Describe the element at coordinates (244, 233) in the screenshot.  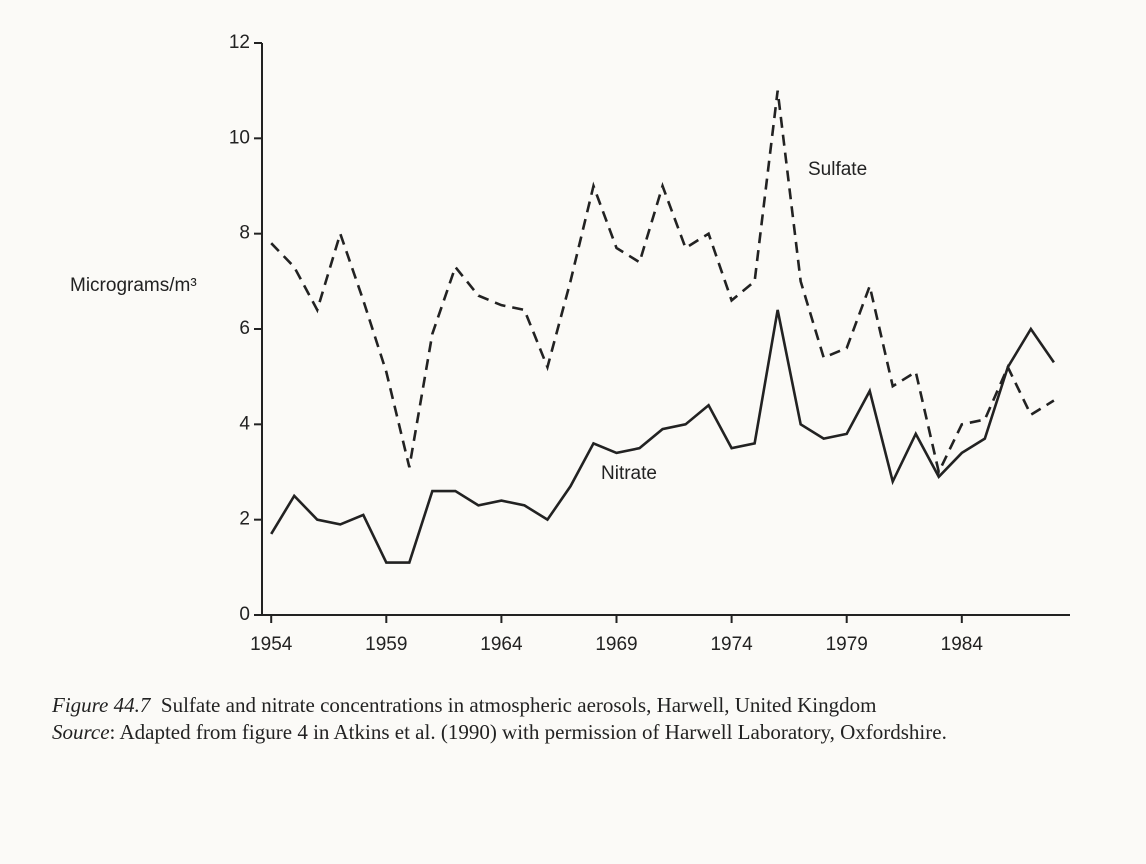
I see `y-tick-label: 8` at that location.